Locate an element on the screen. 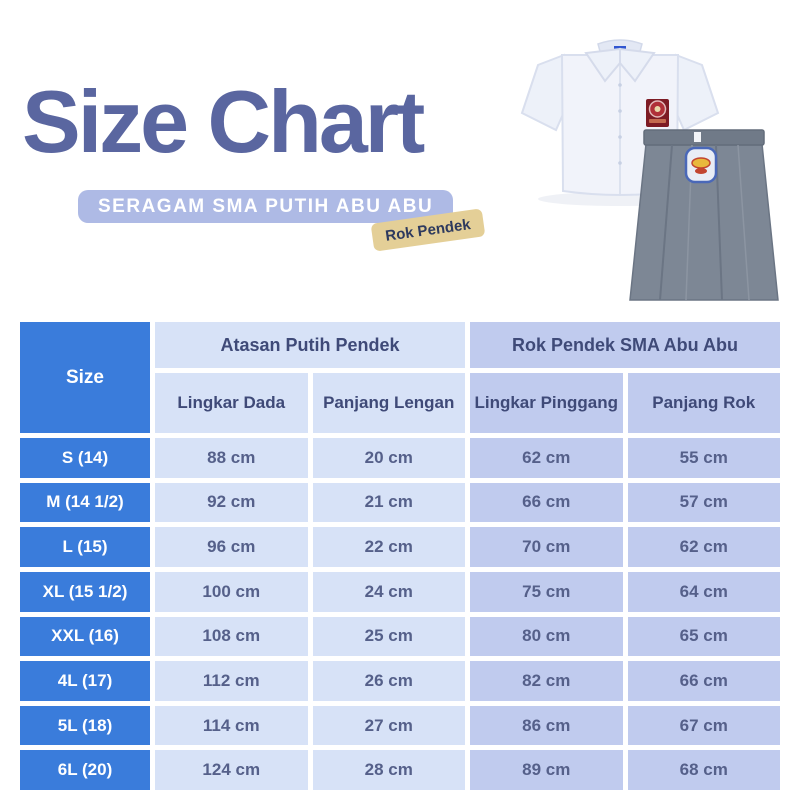 The height and width of the screenshot is (800, 800). page-title: Size Chart is located at coordinates (223, 121).